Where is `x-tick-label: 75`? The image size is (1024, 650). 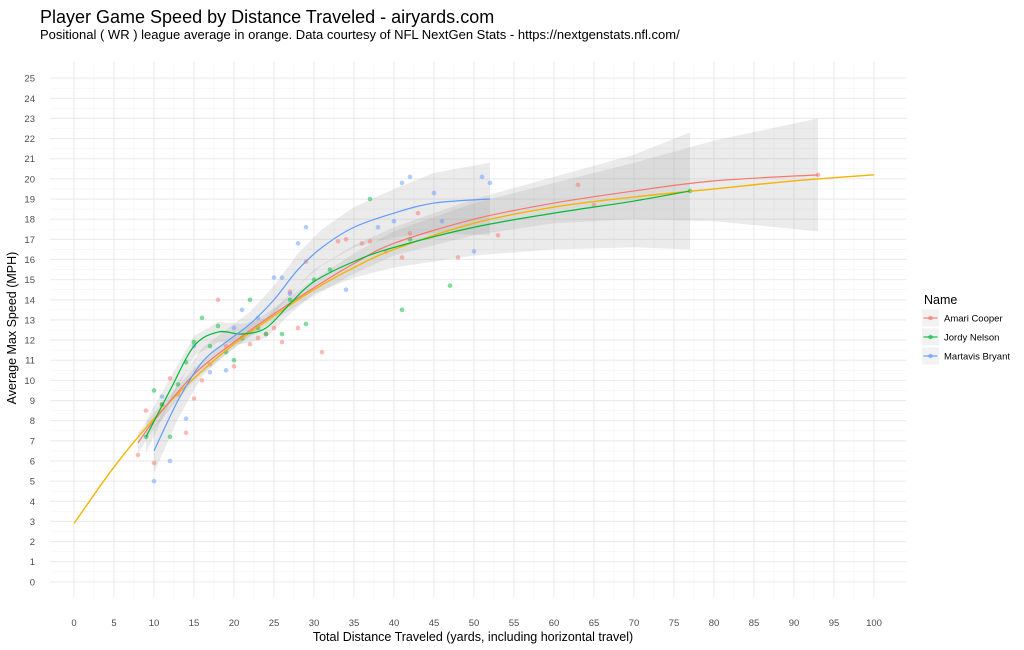
x-tick-label: 75 is located at coordinates (674, 623).